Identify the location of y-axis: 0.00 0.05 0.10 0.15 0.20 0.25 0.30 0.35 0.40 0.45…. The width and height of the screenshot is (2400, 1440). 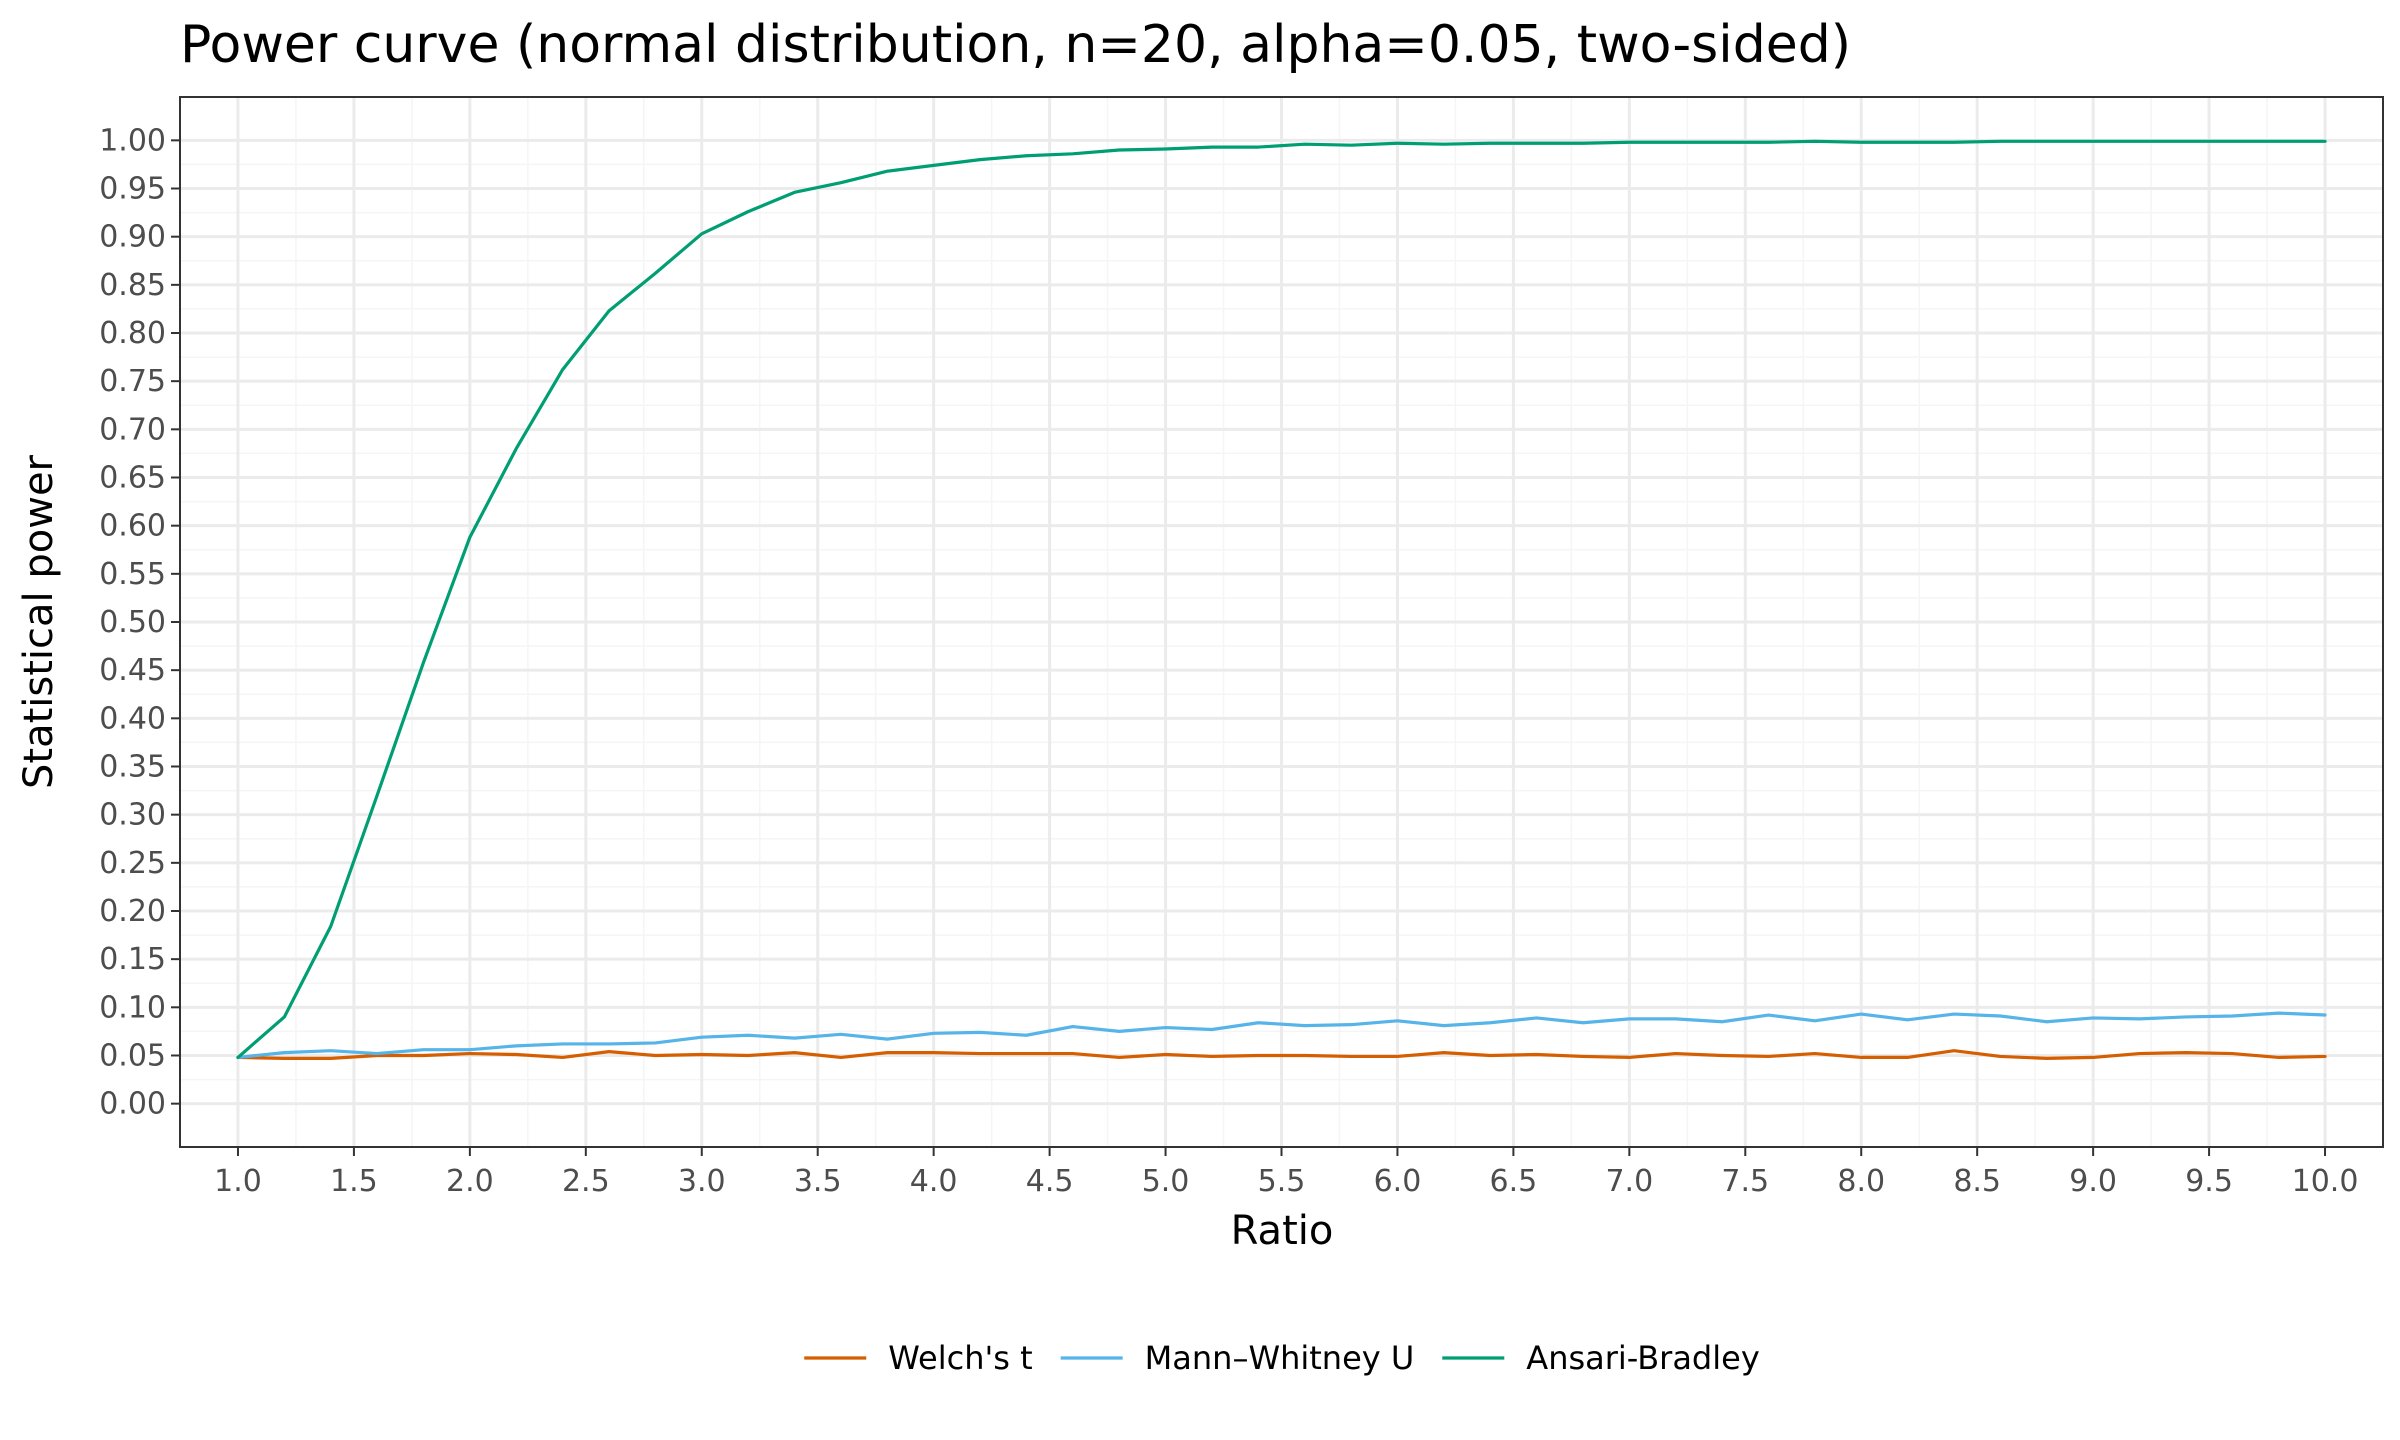
(139, 622).